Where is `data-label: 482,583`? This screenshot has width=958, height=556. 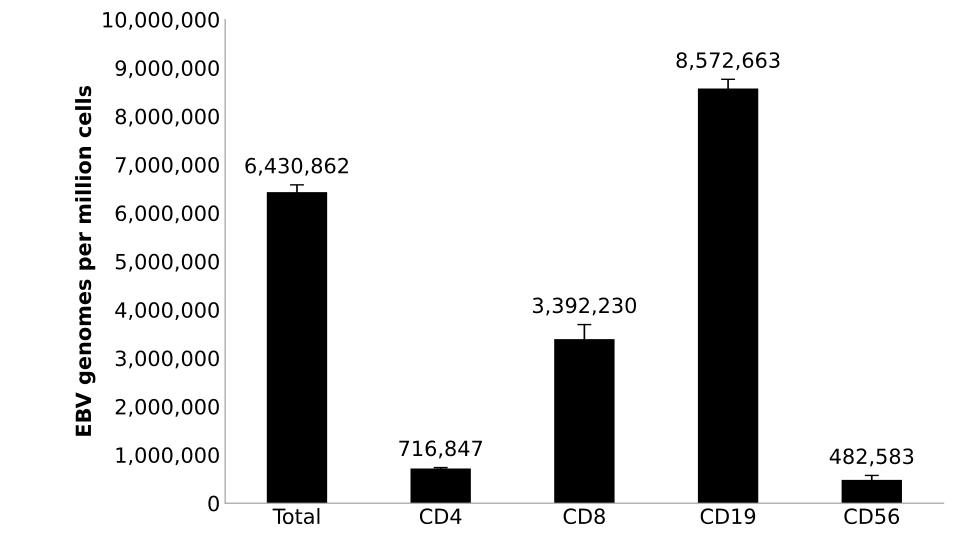
data-label: 482,583 is located at coordinates (872, 457).